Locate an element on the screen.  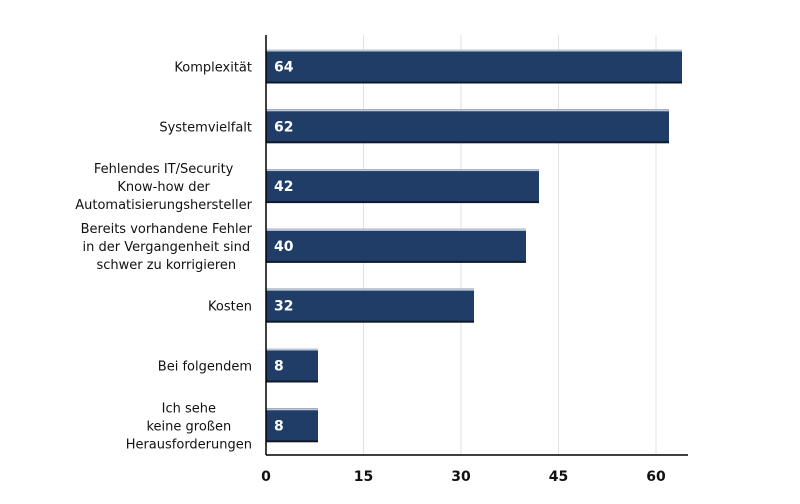
x-tick-label: 30 is located at coordinates (461, 477).